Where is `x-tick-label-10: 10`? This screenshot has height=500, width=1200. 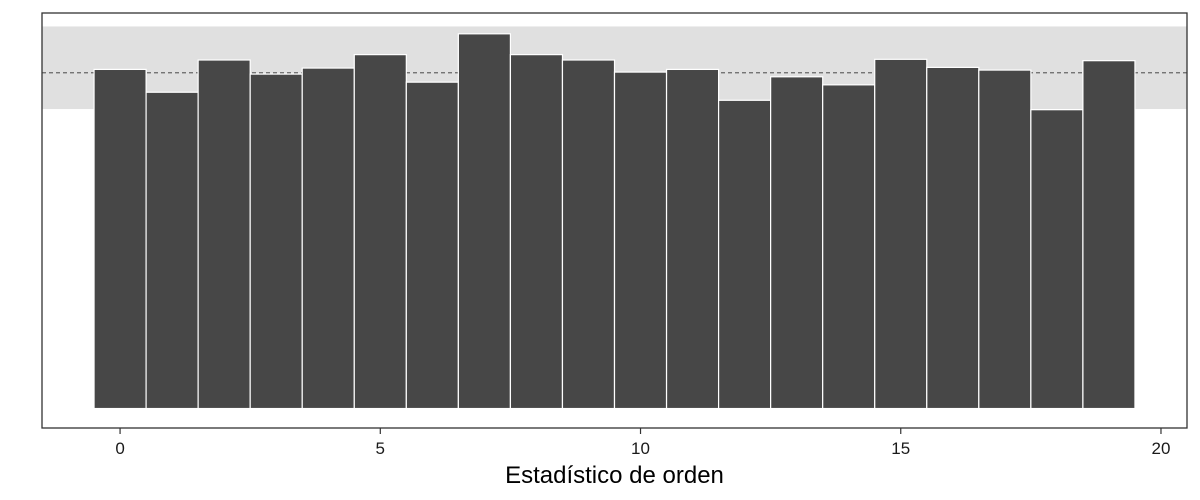
x-tick-label-10: 10 is located at coordinates (640, 448).